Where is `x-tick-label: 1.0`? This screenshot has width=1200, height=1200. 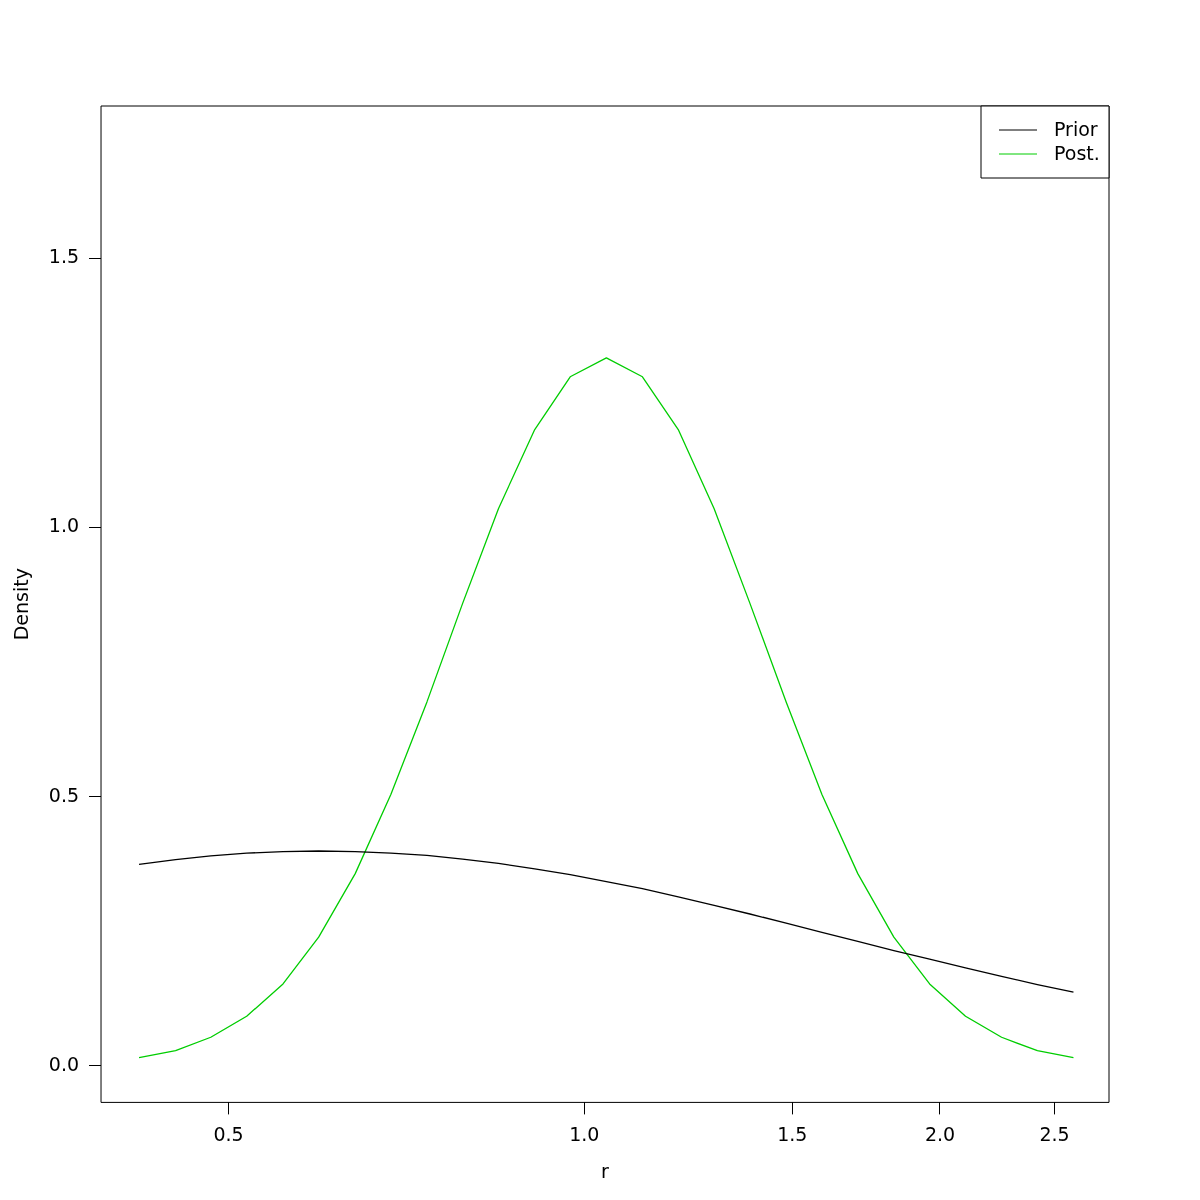
x-tick-label: 1.0 is located at coordinates (584, 1133).